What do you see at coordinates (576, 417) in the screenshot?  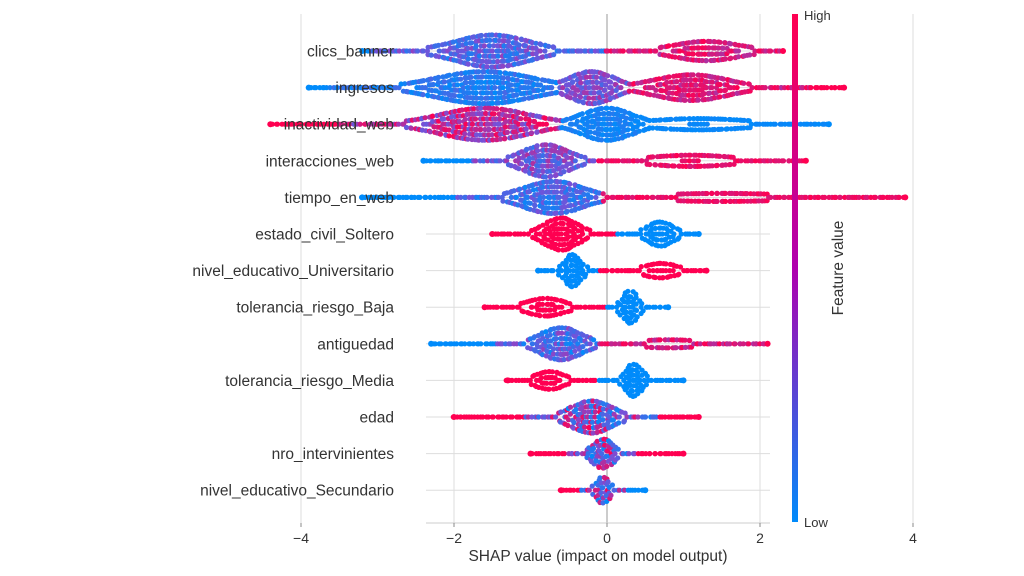 I see `feature-swarm-edad` at bounding box center [576, 417].